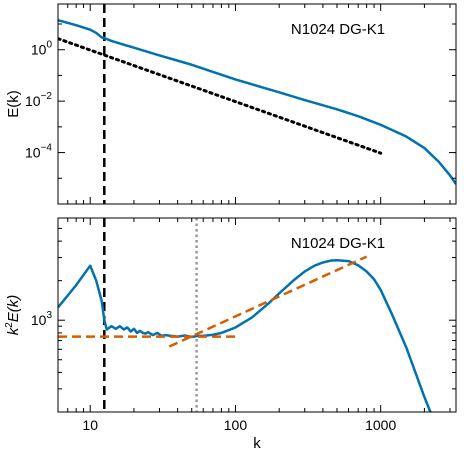 The height and width of the screenshot is (463, 464). I want to click on bottom-annotation: N1024 DG-K1, so click(338, 243).